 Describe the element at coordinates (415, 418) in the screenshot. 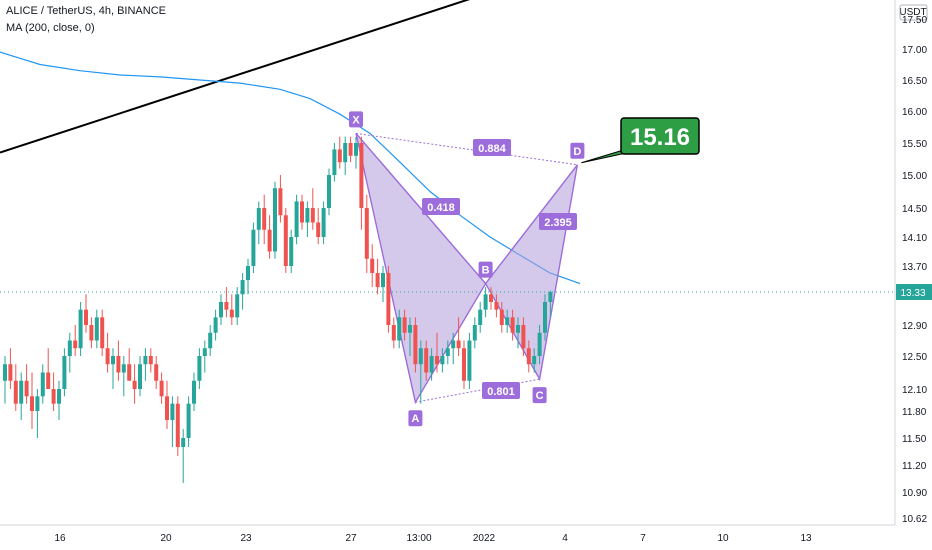

I see `point-badge-a` at that location.